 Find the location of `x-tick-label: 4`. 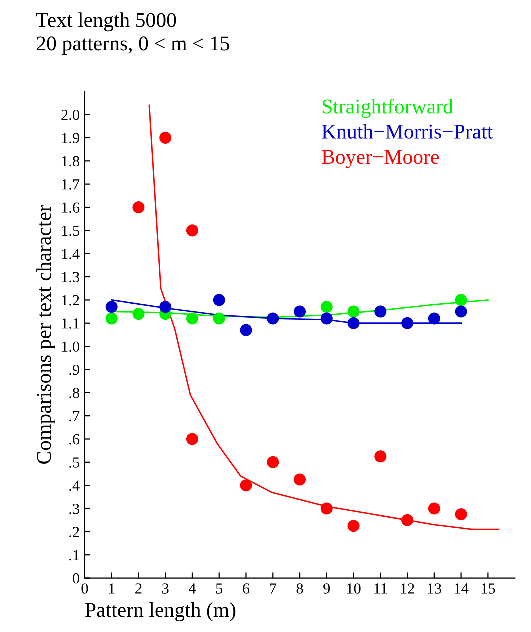

x-tick-label: 4 is located at coordinates (192, 589).